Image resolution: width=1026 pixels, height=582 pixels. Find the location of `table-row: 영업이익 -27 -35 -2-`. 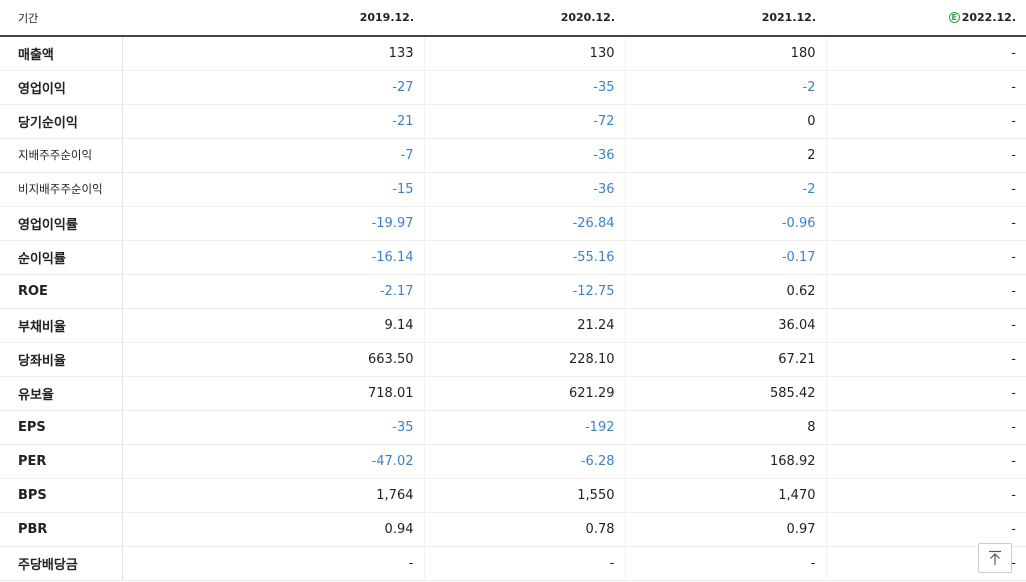

table-row: 영업이익 -27 -35 -2- is located at coordinates (513, 87).